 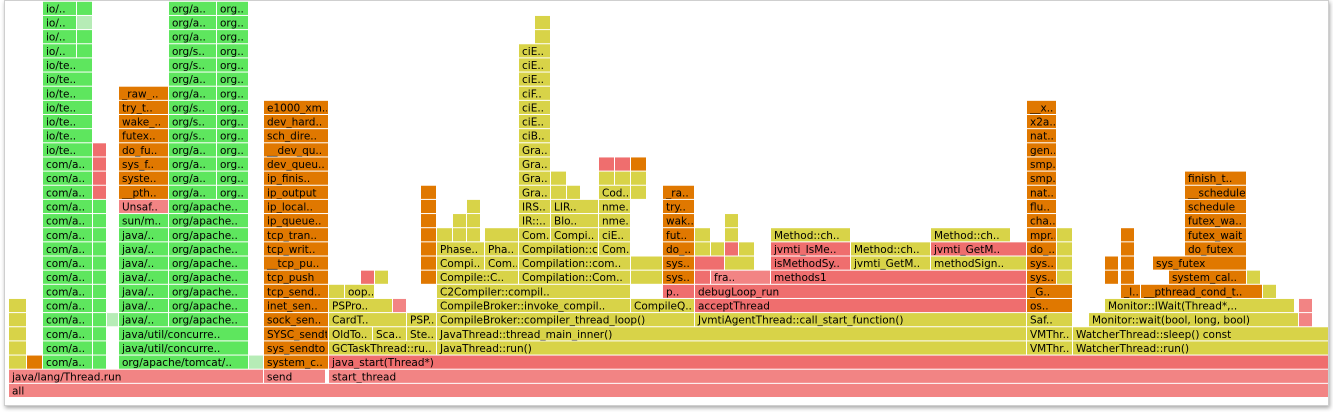 What do you see at coordinates (296, 291) in the screenshot?
I see `flame-frame: tcp_send..` at bounding box center [296, 291].